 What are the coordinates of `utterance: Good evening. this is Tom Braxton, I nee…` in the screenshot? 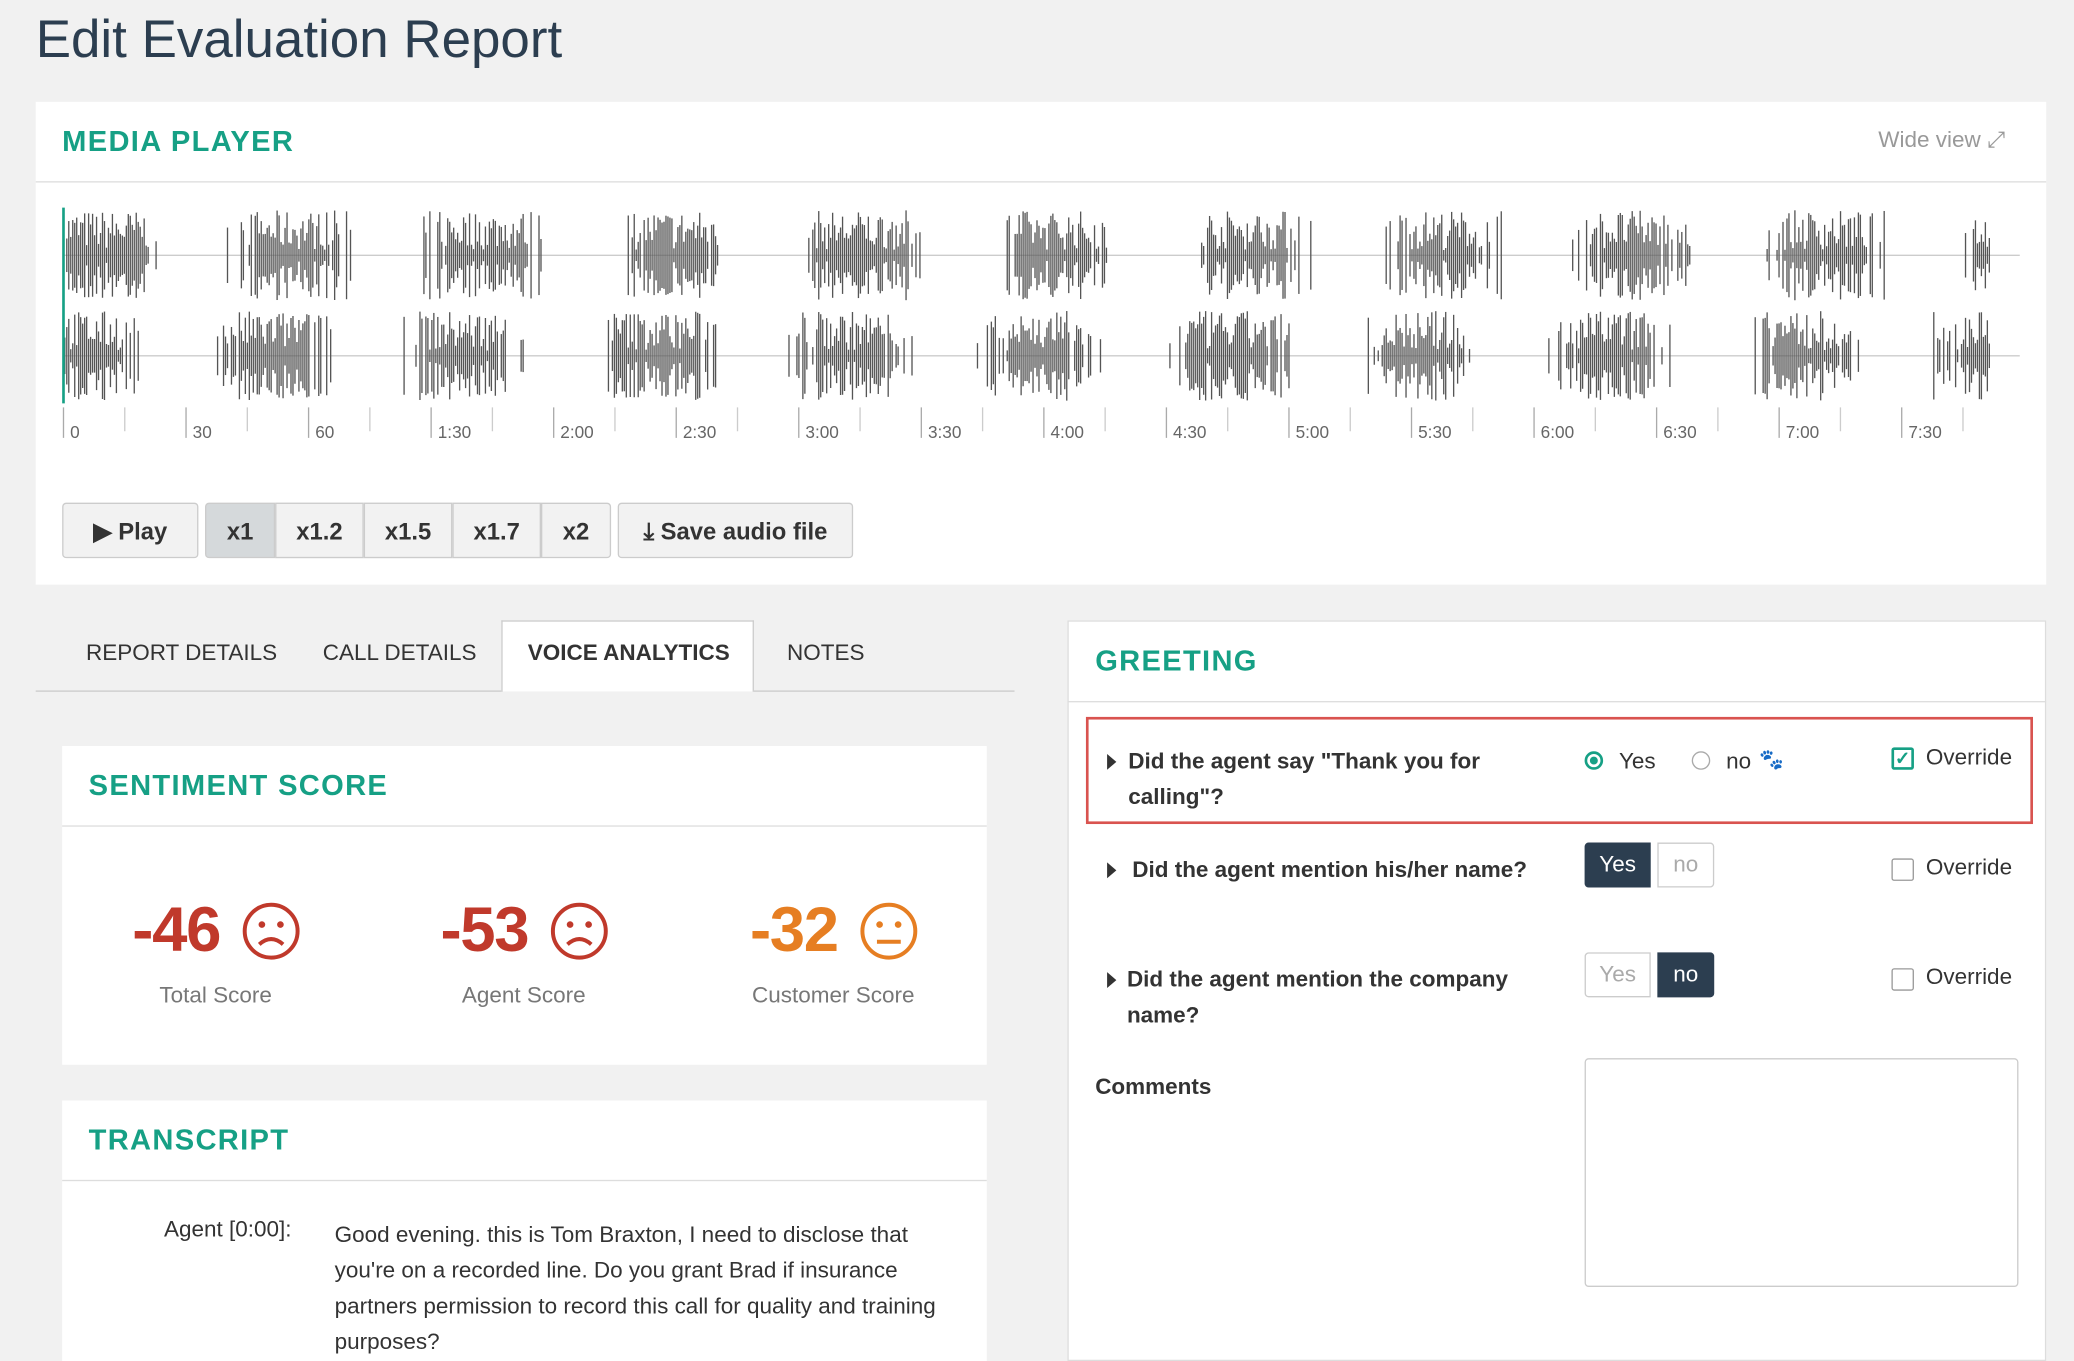 It's located at (635, 1288).